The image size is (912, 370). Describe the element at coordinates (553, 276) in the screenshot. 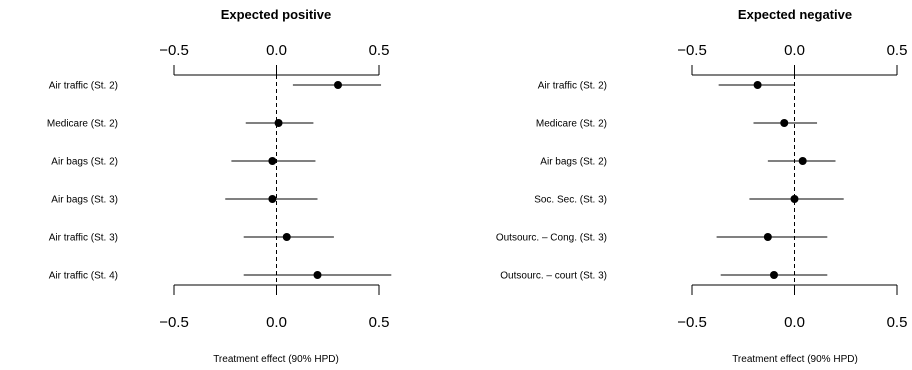

I see `row-label: Outsourc. – court (St. 3)` at that location.